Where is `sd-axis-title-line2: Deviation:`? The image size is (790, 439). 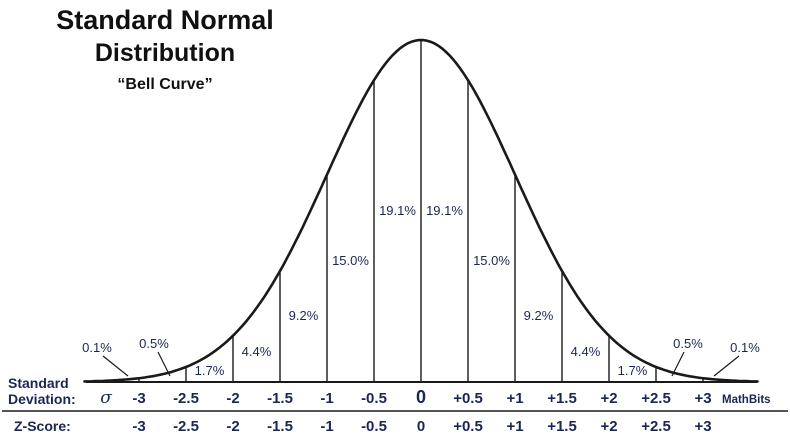 sd-axis-title-line2: Deviation: is located at coordinates (42, 399).